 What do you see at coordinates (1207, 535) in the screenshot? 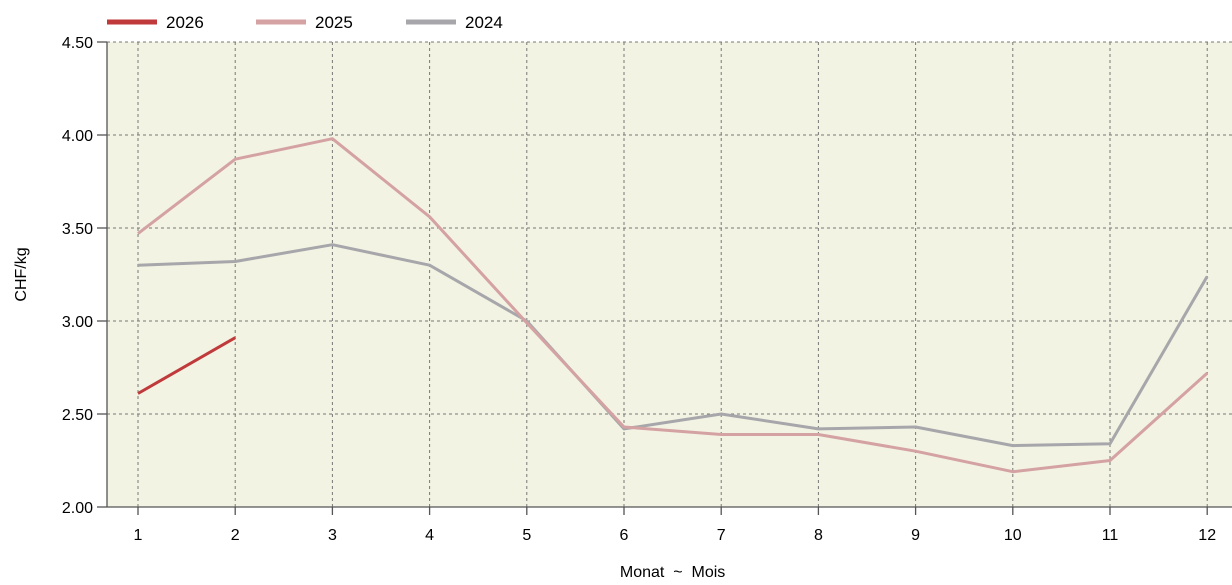
I see `x-tick-label: 12` at bounding box center [1207, 535].